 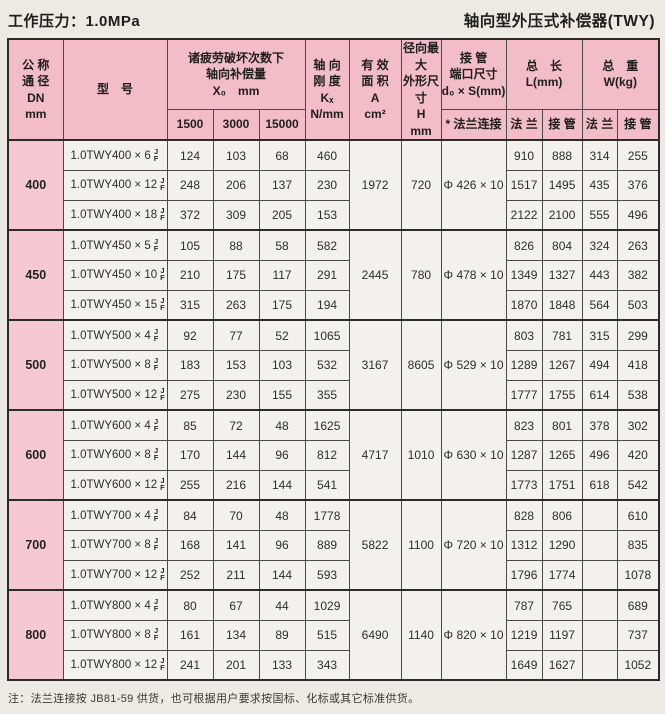 I want to click on x1500-cell: 241, so click(x=190, y=665).